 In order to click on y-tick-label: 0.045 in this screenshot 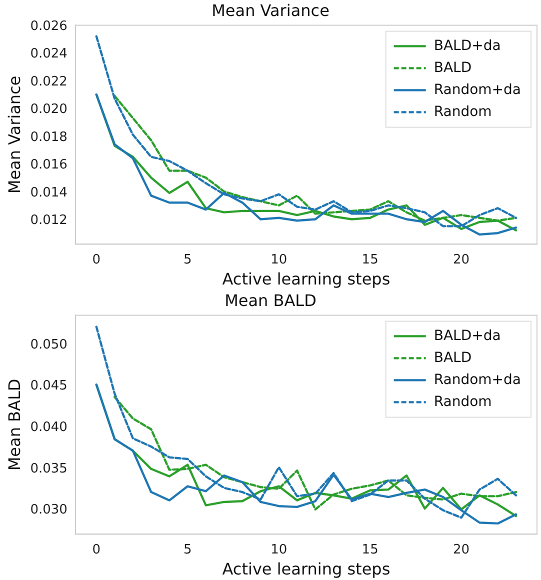, I will do `click(49, 386)`.